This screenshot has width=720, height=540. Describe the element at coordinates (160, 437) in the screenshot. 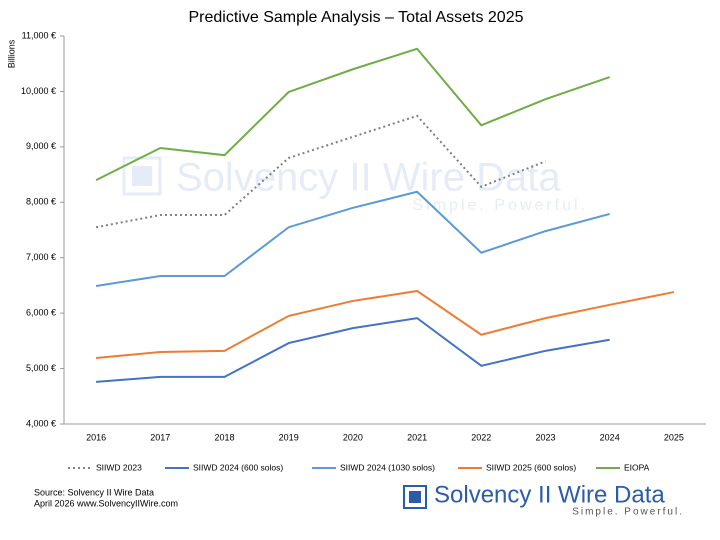

I see `x-tick-label: 2017` at that location.